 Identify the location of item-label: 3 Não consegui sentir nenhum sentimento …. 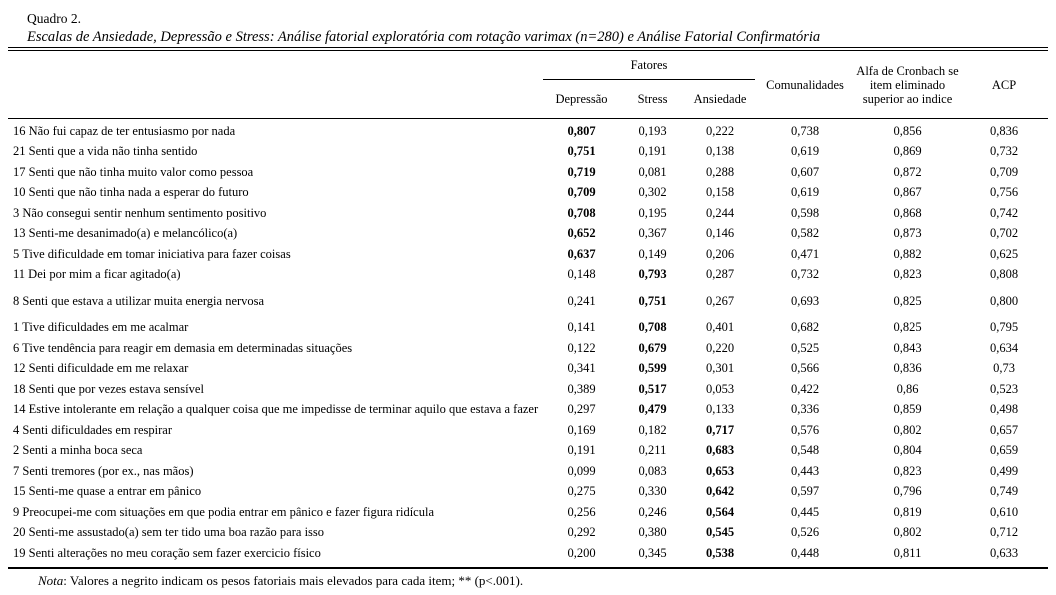
(140, 212).